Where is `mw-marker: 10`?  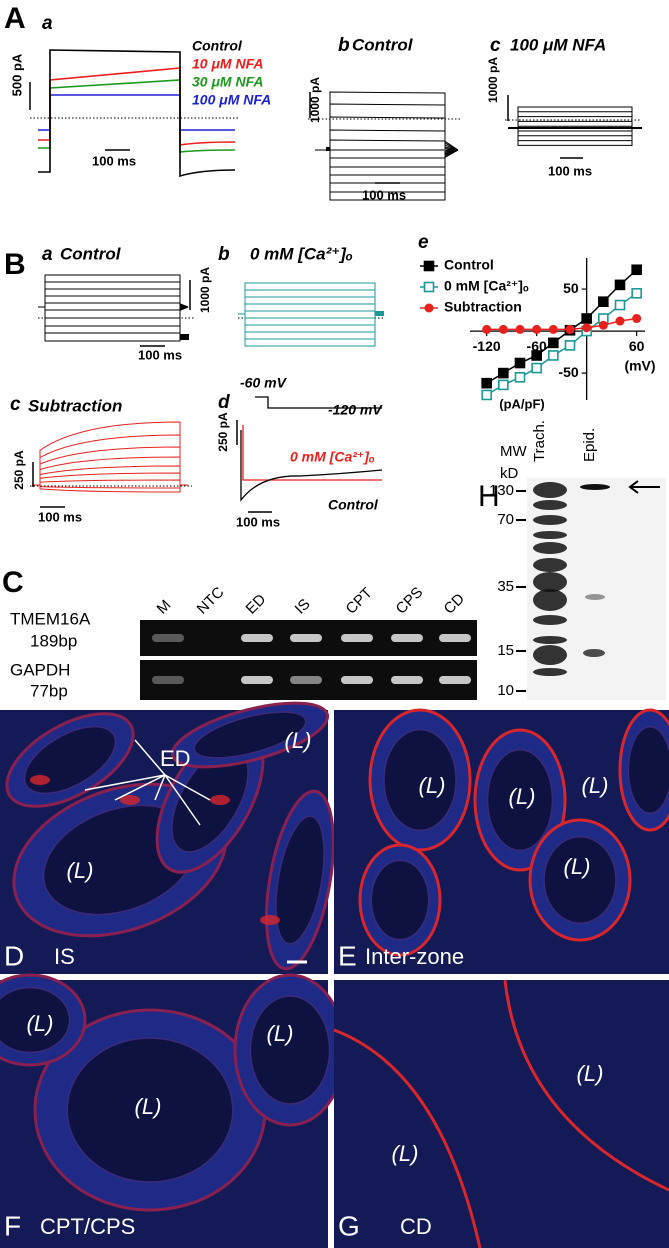 mw-marker: 10 is located at coordinates (505, 690).